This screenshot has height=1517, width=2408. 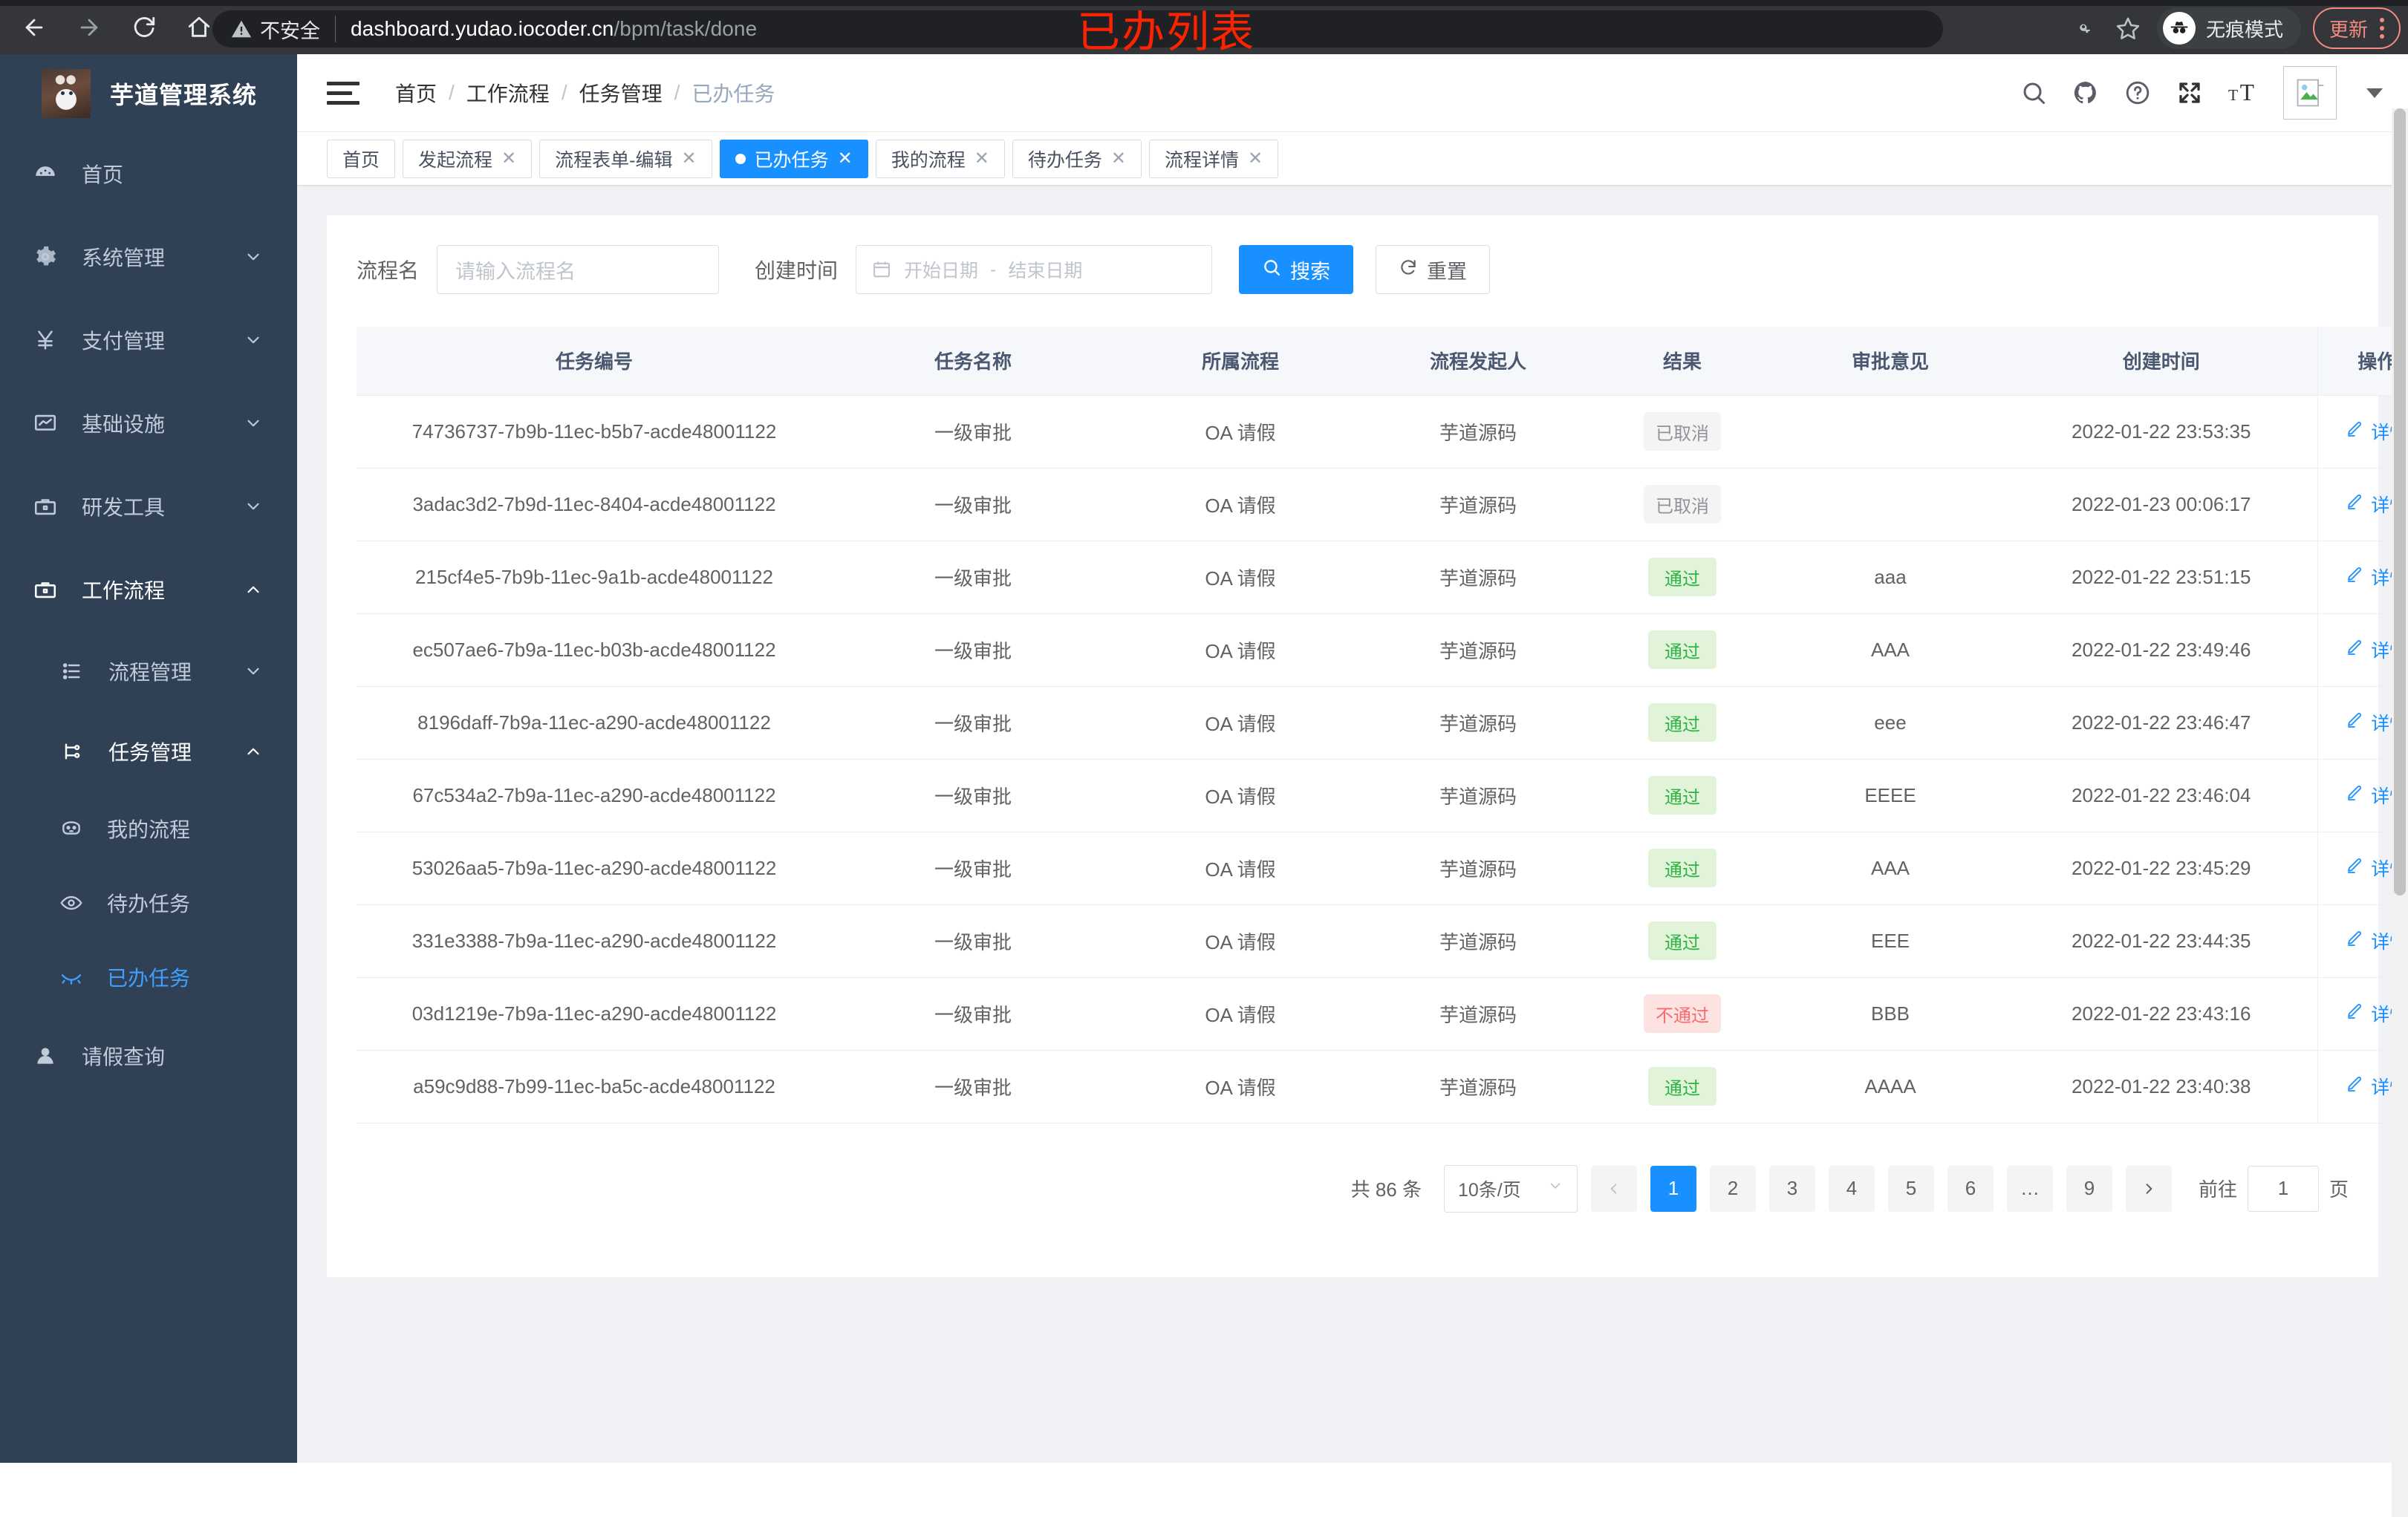 I want to click on tab-todo-task: 待办任务 ✕, so click(x=1077, y=158).